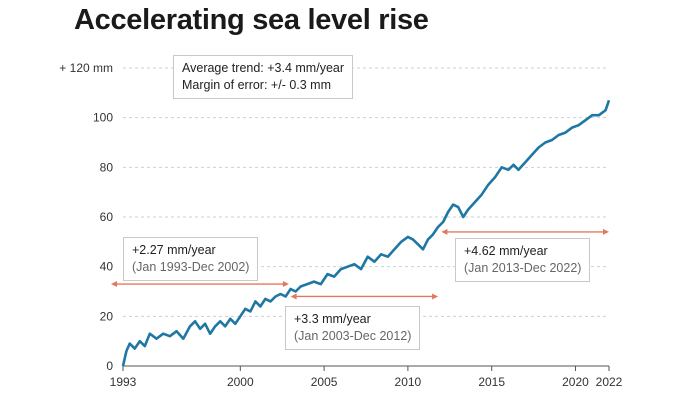 The image size is (700, 400). What do you see at coordinates (107, 217) in the screenshot?
I see `y-tick-label: 60` at bounding box center [107, 217].